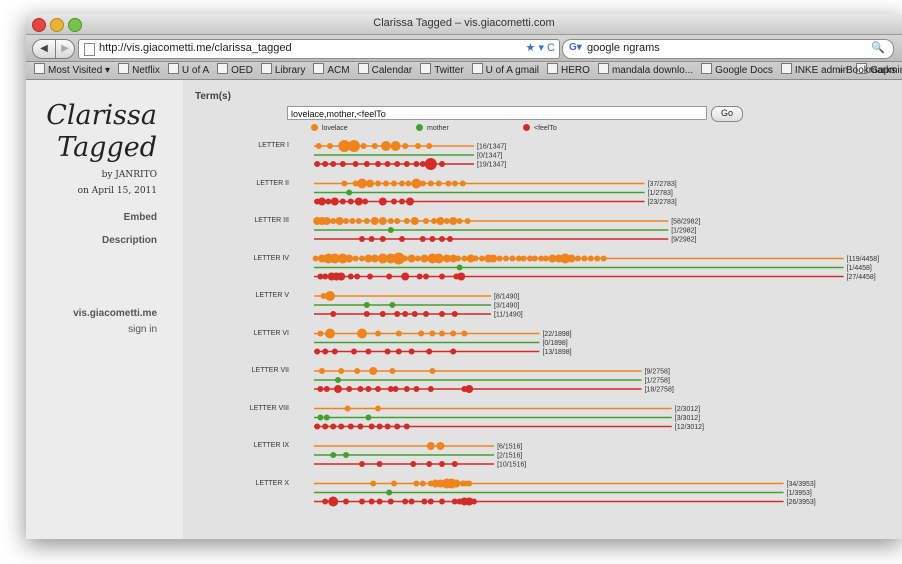  What do you see at coordinates (101, 132) in the screenshot?
I see `site-logo: Clarissa Tagged` at bounding box center [101, 132].